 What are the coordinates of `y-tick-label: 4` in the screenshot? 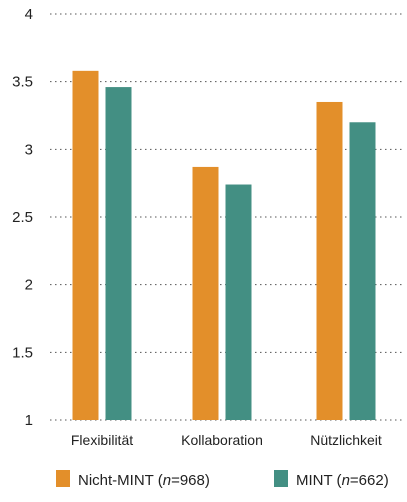 It's located at (29, 14).